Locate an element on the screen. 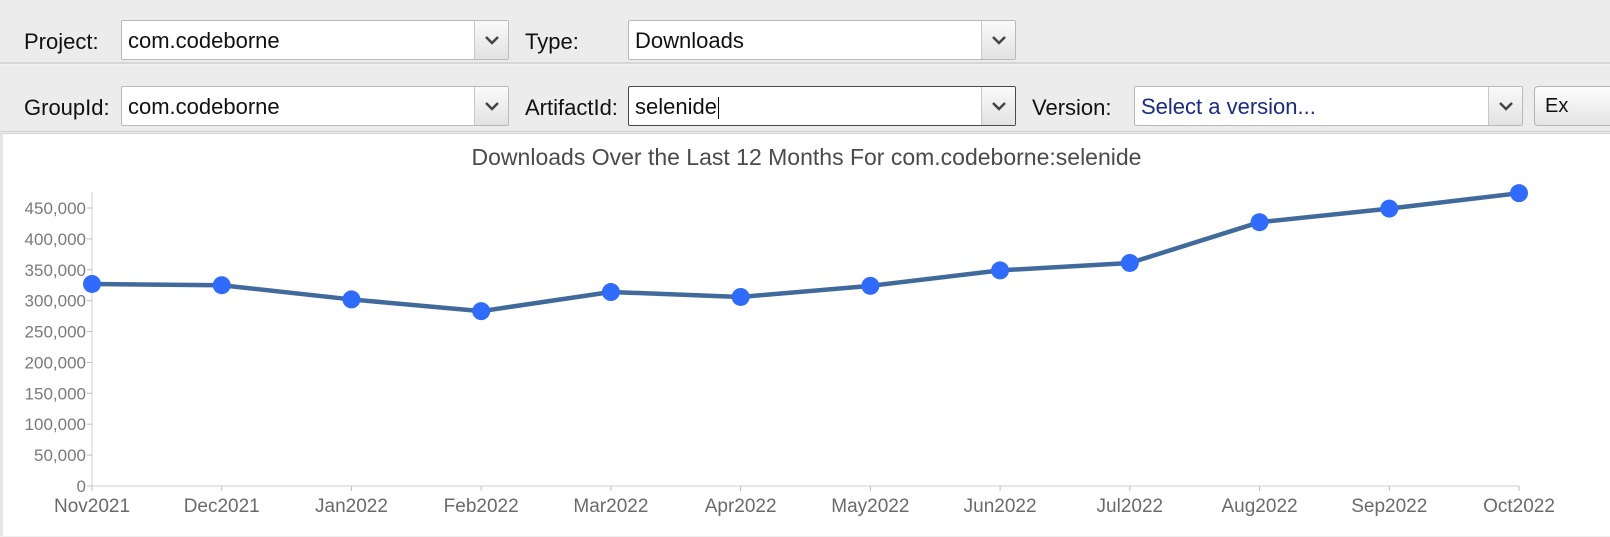 The height and width of the screenshot is (537, 1610). project-dropdown-button is located at coordinates (491, 40).